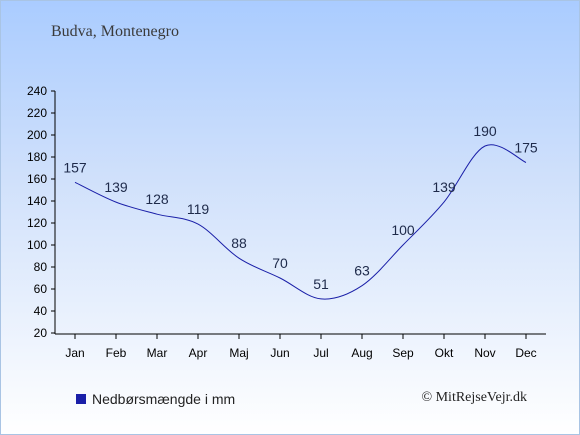 Image resolution: width=580 pixels, height=435 pixels. I want to click on y-tick-label: 200, so click(37, 135).